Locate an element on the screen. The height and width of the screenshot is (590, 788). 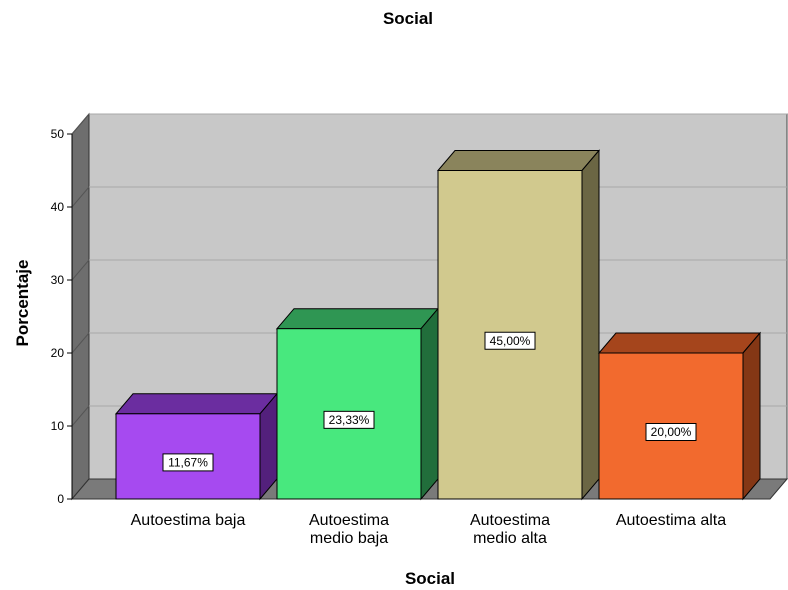
x-axis-title: Social is located at coordinates (430, 578).